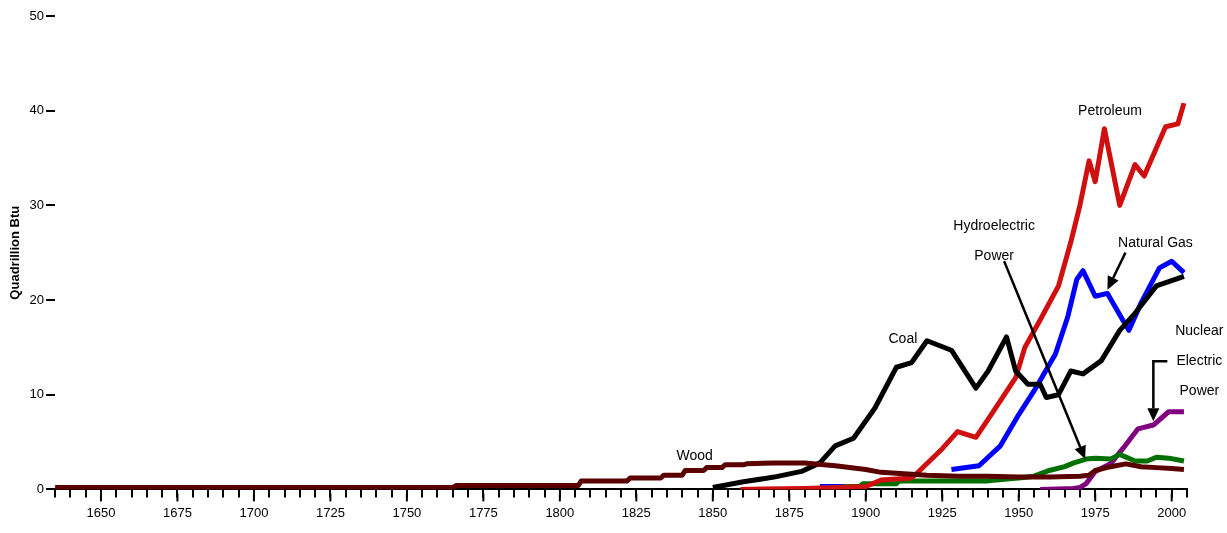 The width and height of the screenshot is (1227, 533). I want to click on x-tick-label: 1675, so click(177, 512).